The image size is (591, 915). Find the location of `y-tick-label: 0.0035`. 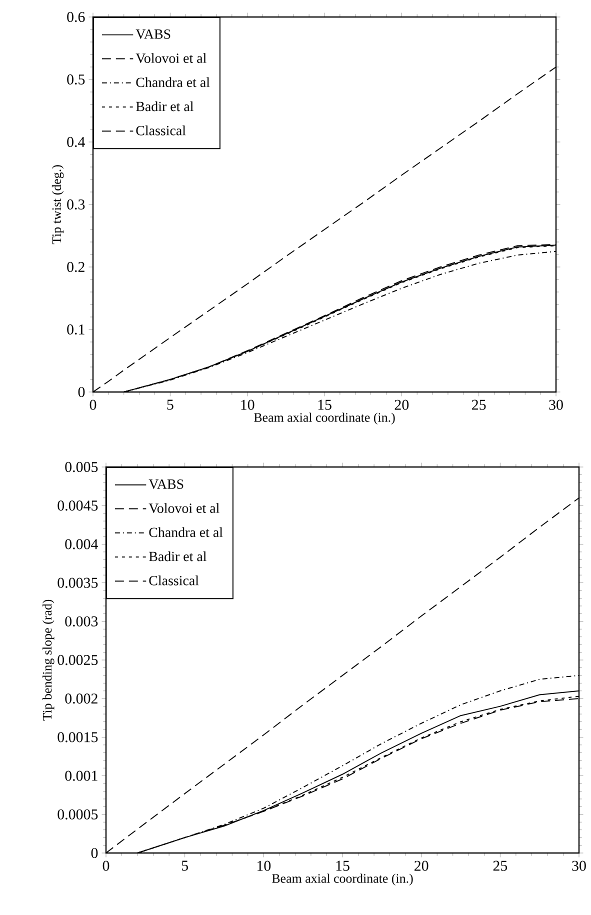

y-tick-label: 0.0035 is located at coordinates (78, 583).